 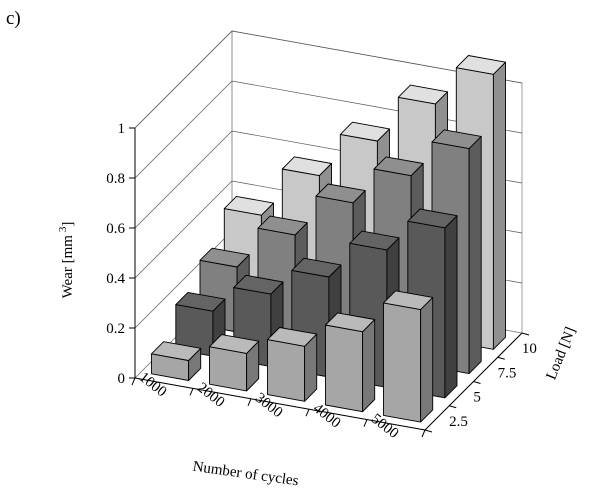 What do you see at coordinates (529, 349) in the screenshot?
I see `y-tick-label: 10` at bounding box center [529, 349].